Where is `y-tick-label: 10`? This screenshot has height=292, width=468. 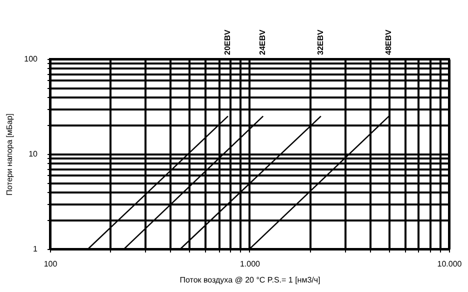 y-tick-label: 10 is located at coordinates (33, 154).